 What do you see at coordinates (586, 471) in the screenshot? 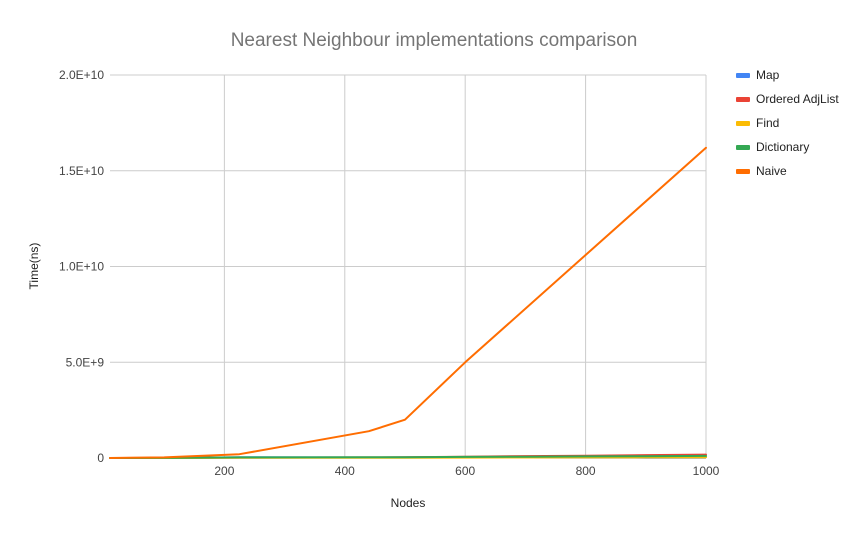
I see `x-tick-label: 800` at bounding box center [586, 471].